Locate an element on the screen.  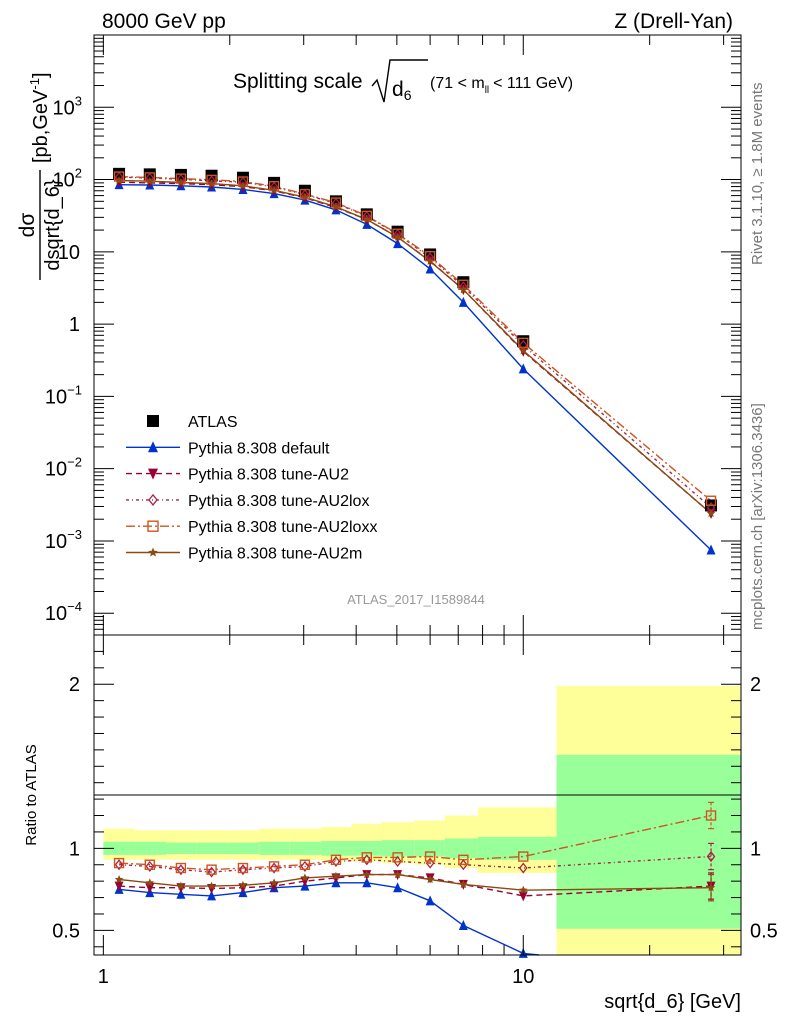
y-label-units-close: ] is located at coordinates (41, 75).